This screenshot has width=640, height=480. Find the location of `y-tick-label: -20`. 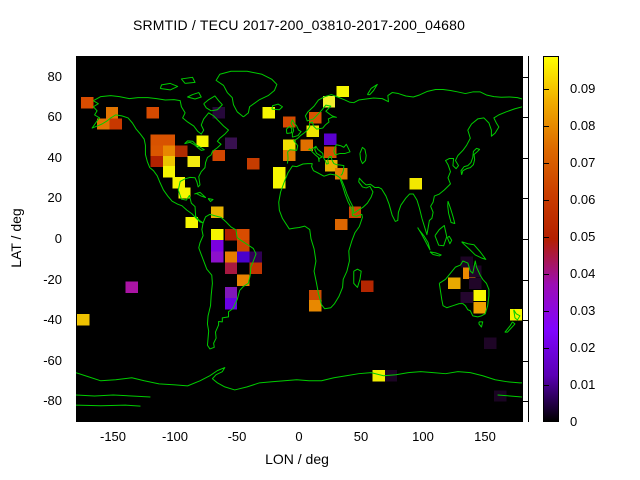

y-tick-label: -20 is located at coordinates (52, 279).